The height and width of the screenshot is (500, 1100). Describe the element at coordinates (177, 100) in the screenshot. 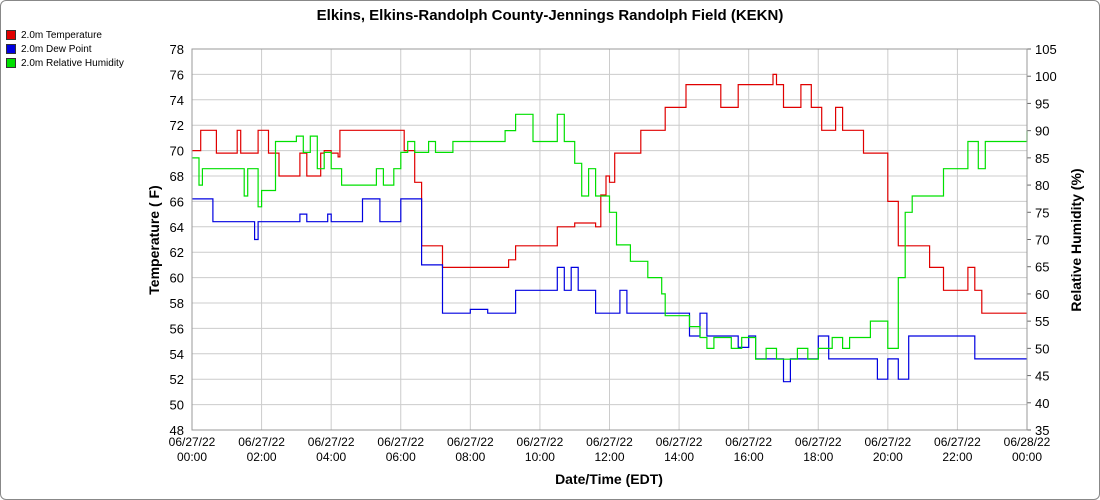

I see `y-tick-label: 74` at that location.